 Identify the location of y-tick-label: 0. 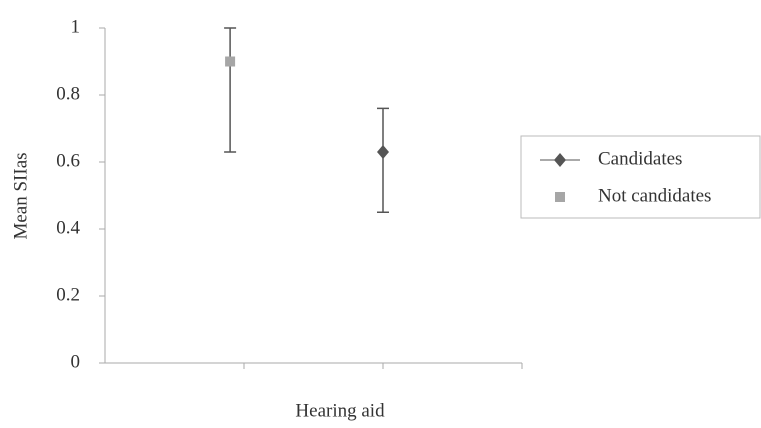
(76, 361).